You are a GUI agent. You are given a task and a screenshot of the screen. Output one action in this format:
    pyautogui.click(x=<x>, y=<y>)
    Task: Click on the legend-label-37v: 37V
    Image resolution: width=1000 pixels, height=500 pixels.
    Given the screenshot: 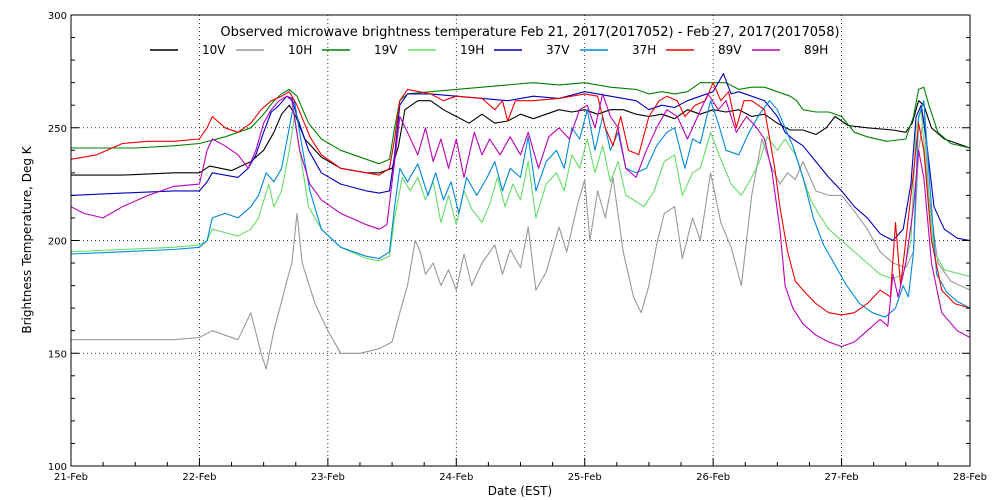 What is the action you would take?
    pyautogui.click(x=558, y=50)
    